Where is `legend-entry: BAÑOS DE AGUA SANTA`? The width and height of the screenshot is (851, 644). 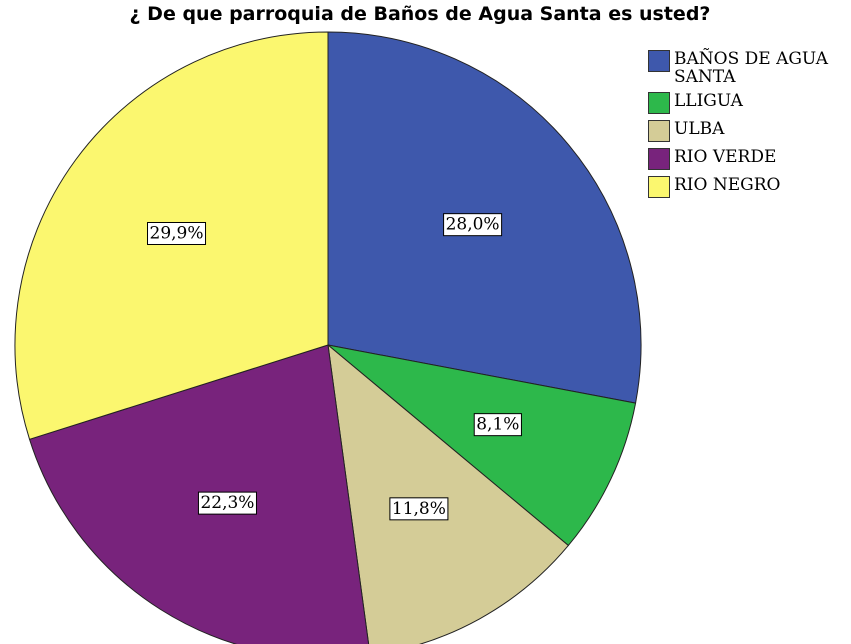
legend-entry: BAÑOS DE AGUA SANTA is located at coordinates (748, 68).